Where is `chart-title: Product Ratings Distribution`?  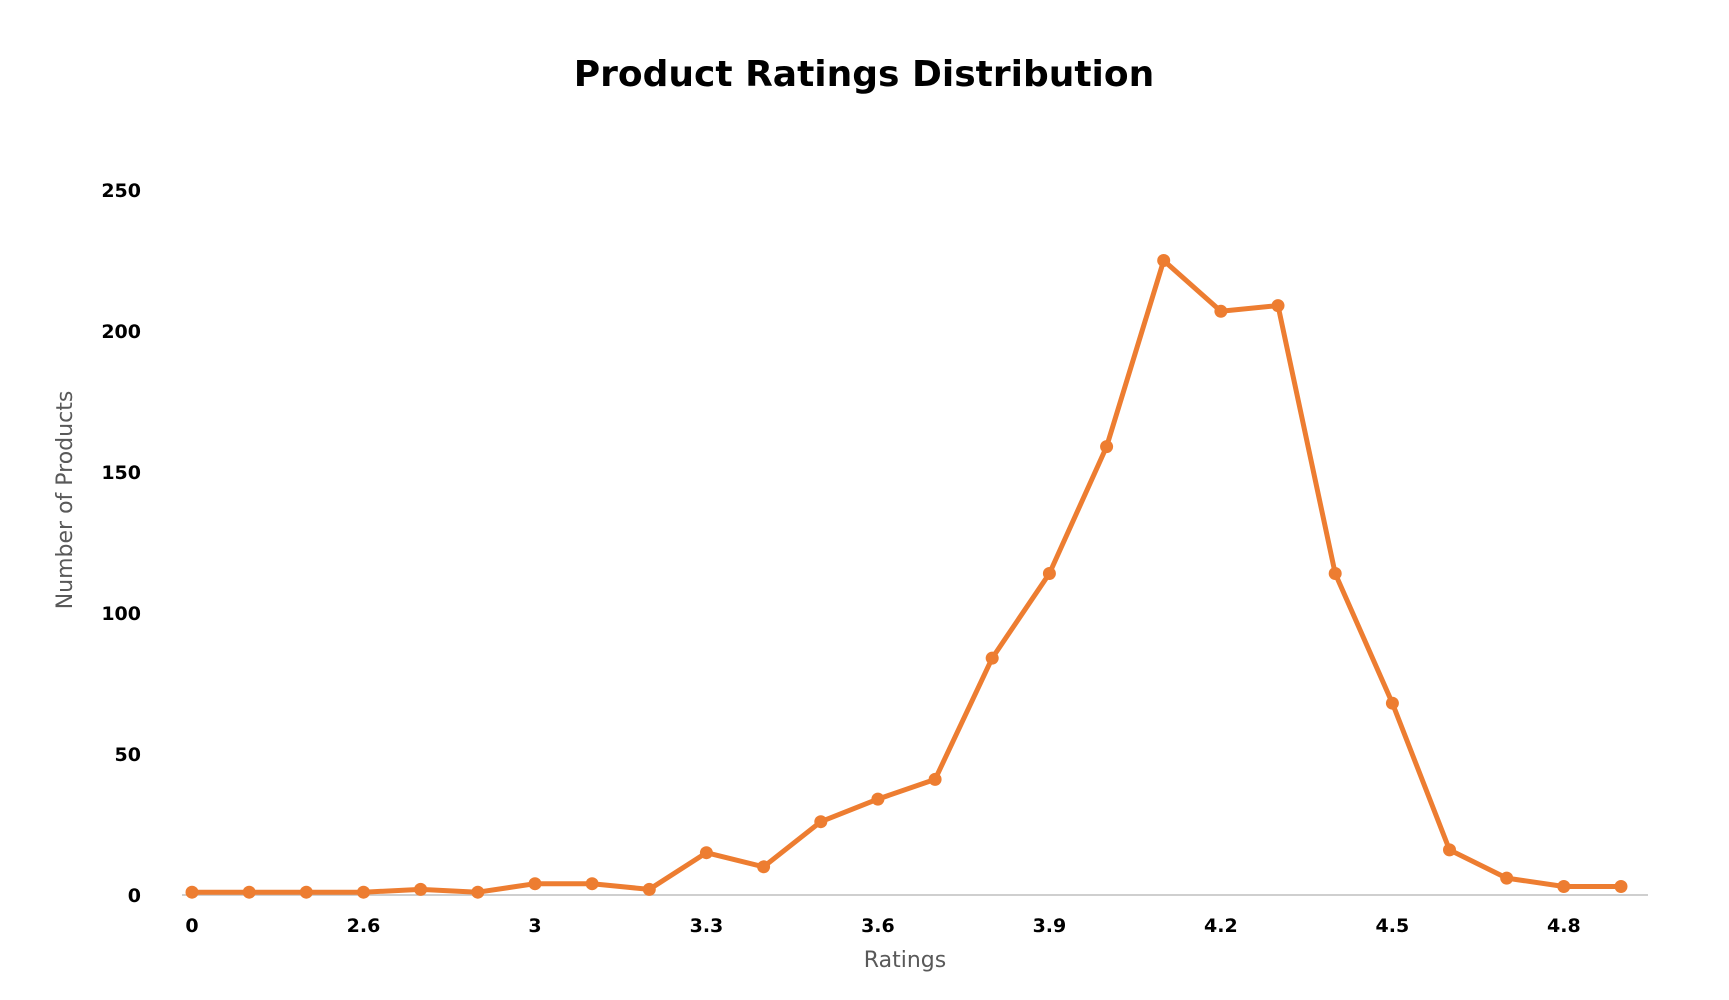
chart-title: Product Ratings Distribution is located at coordinates (864, 74).